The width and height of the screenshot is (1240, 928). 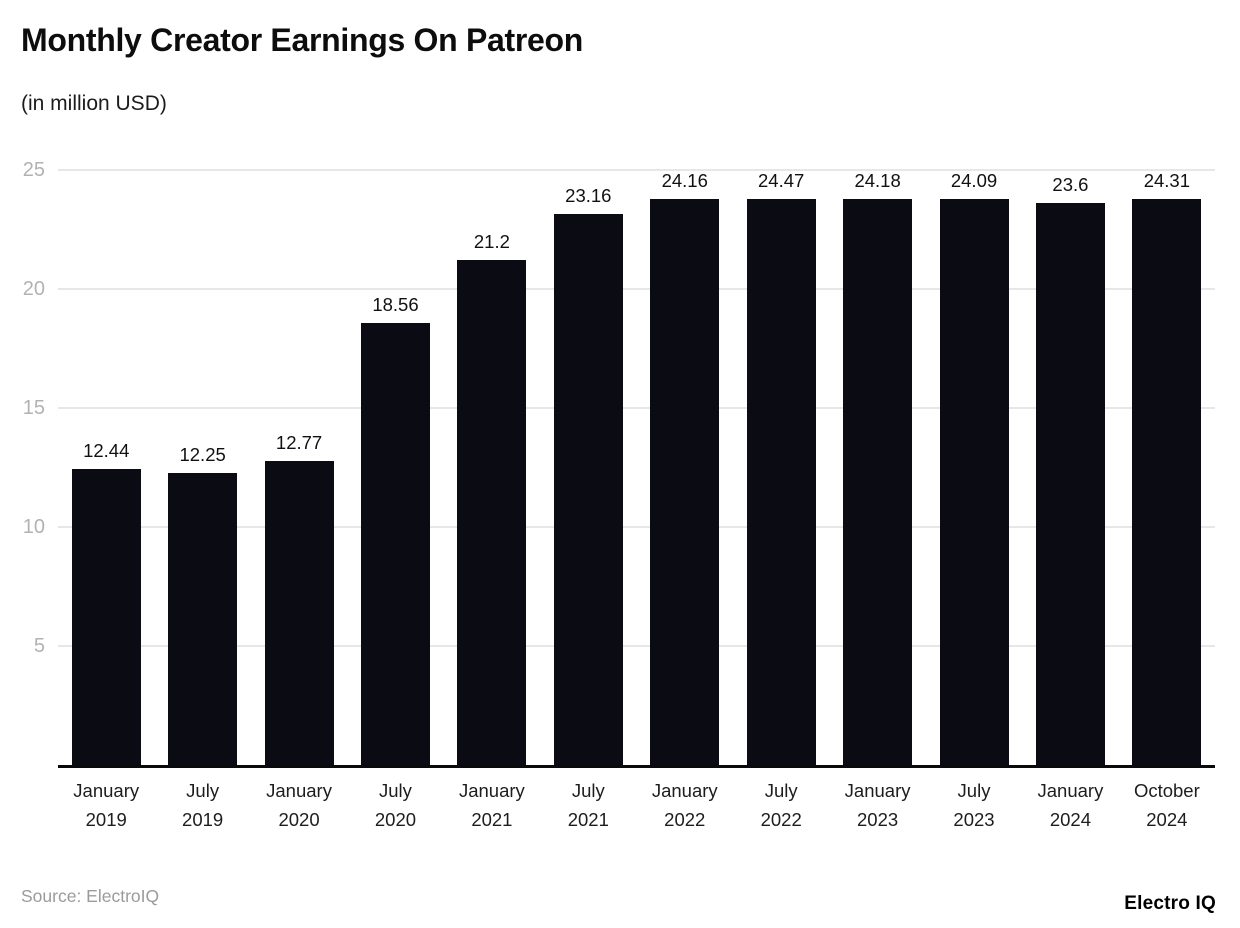 I want to click on bar-value-label: 21.2, so click(x=491, y=242).